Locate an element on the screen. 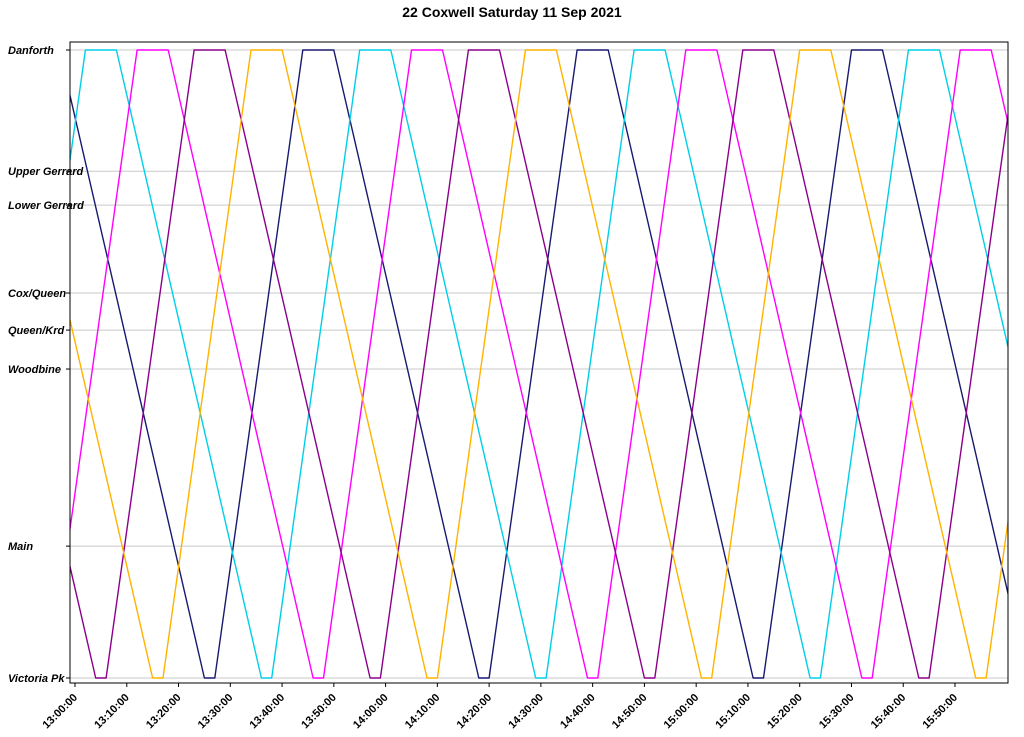 The width and height of the screenshot is (1024, 737). time-label: 13:10:00 is located at coordinates (112, 712).